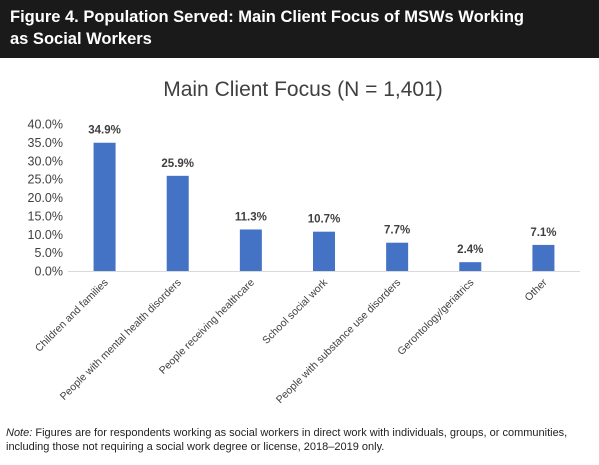 The width and height of the screenshot is (599, 465). I want to click on figure-title-line-2: as Social Workers, so click(81, 39).